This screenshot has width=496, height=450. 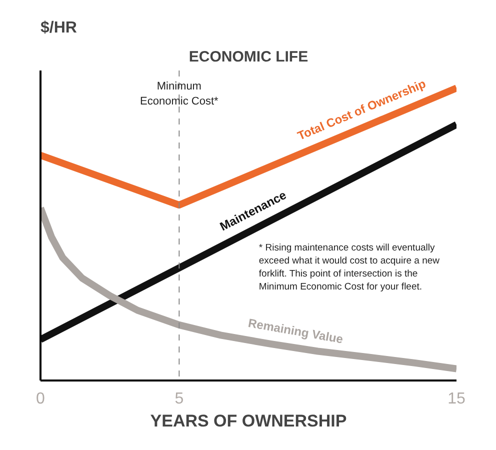 What do you see at coordinates (349, 267) in the screenshot?
I see `annotation: * Rising maintenance costs will eventually exceed what it would cost to acquire a new forklift. This point of intersection is the Minimum Economic Cost for your fleet.` at bounding box center [349, 267].